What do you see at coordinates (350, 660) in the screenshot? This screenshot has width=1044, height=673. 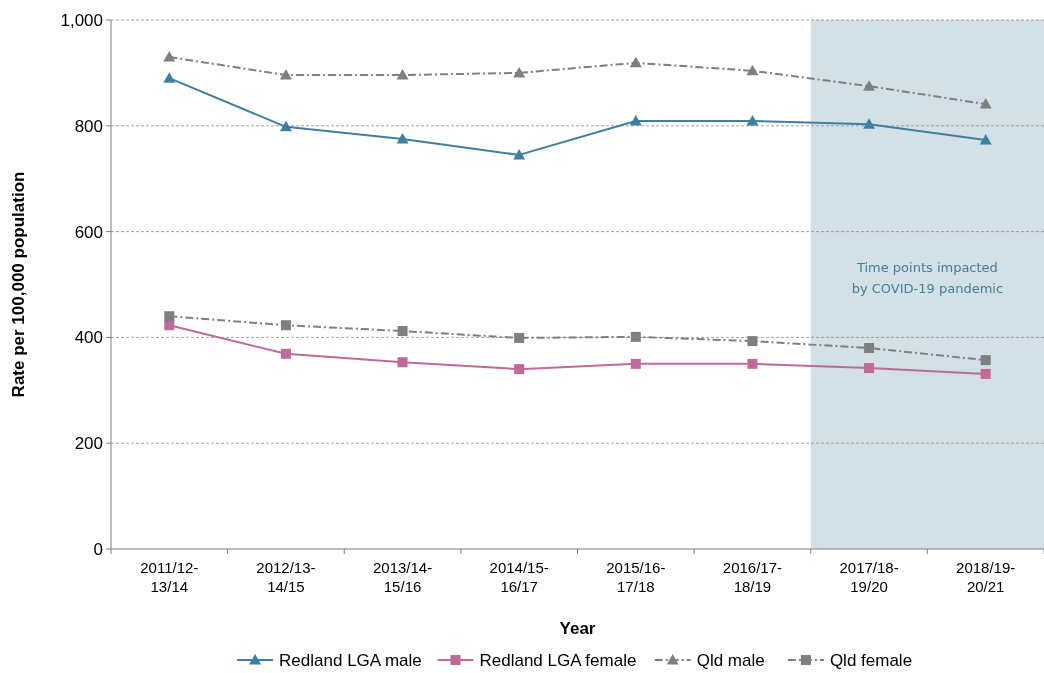 I see `legend-label: Redland LGA male` at bounding box center [350, 660].